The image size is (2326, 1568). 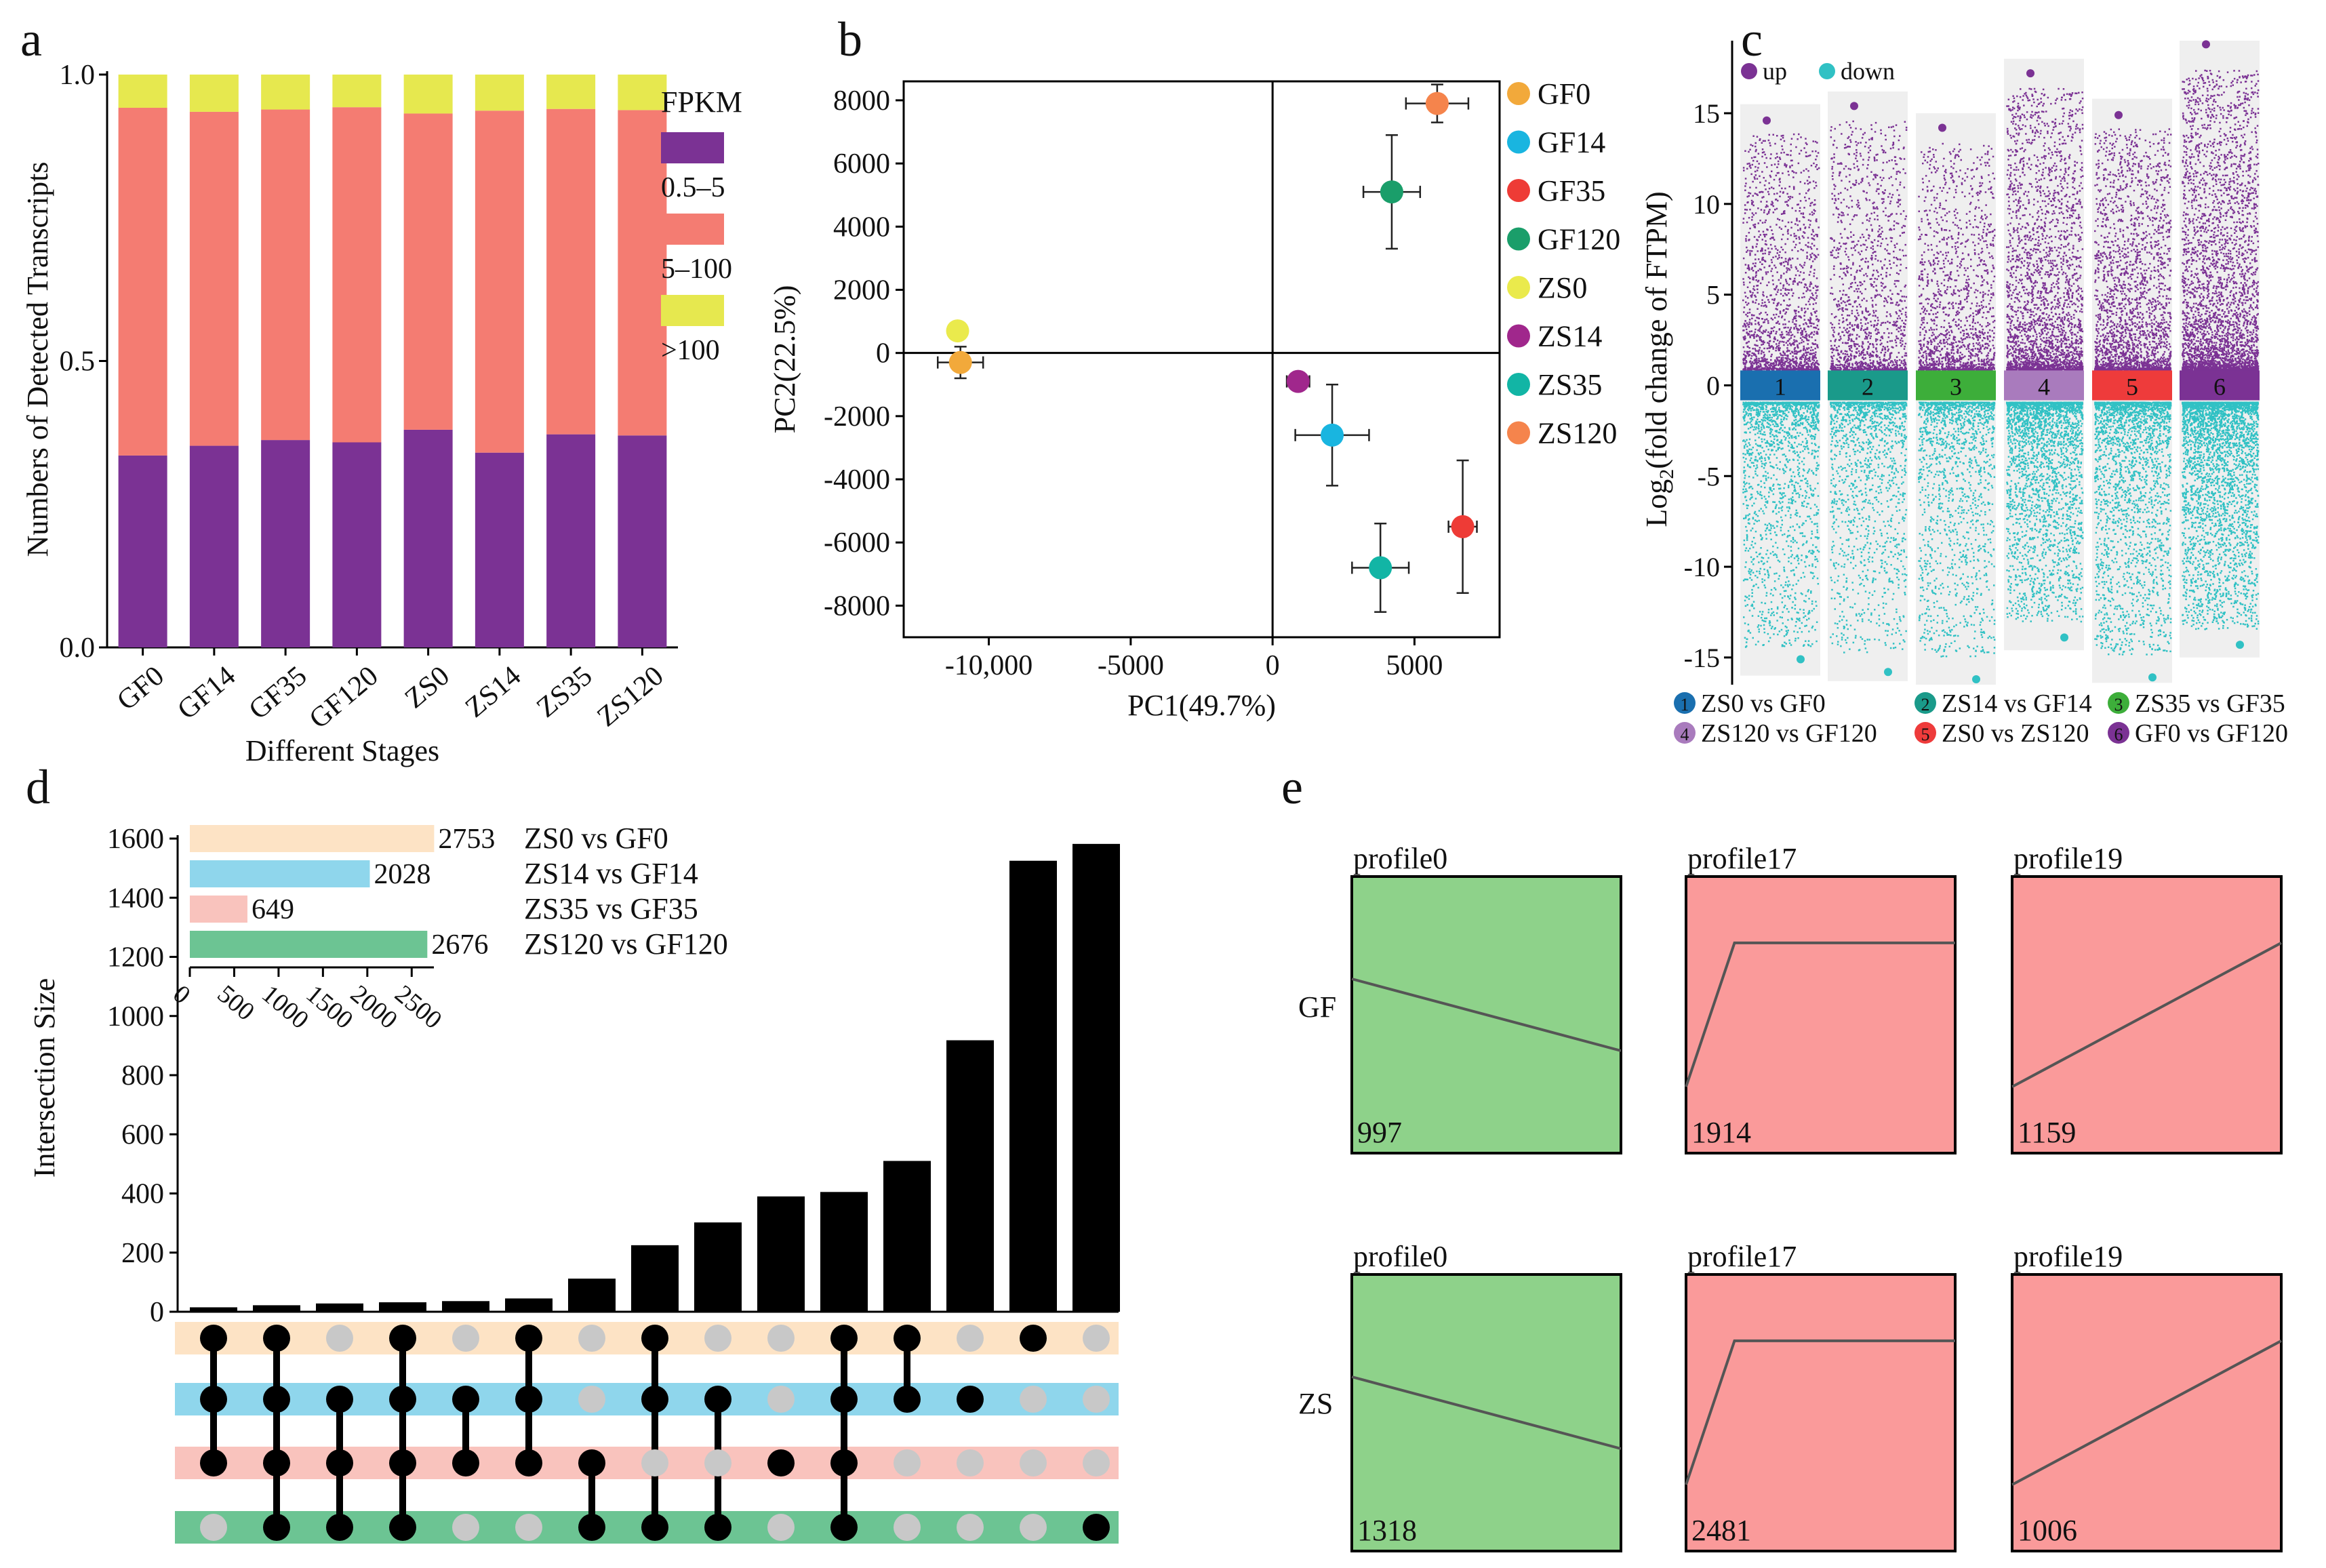 I want to click on legend-label: GF35, so click(x=1571, y=191).